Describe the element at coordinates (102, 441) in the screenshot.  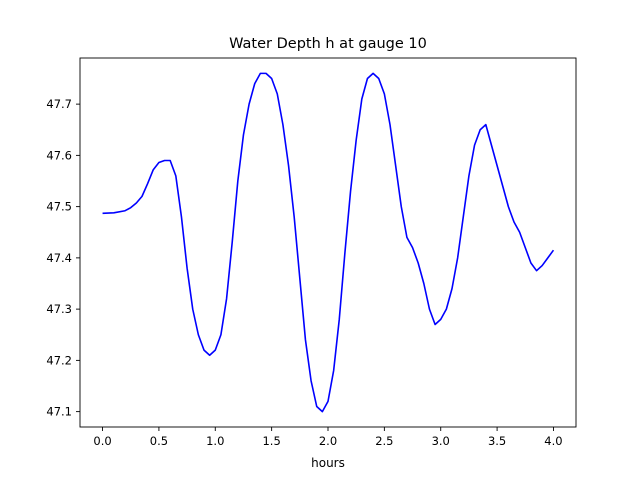
I see `x-tick-label: 0.0` at that location.